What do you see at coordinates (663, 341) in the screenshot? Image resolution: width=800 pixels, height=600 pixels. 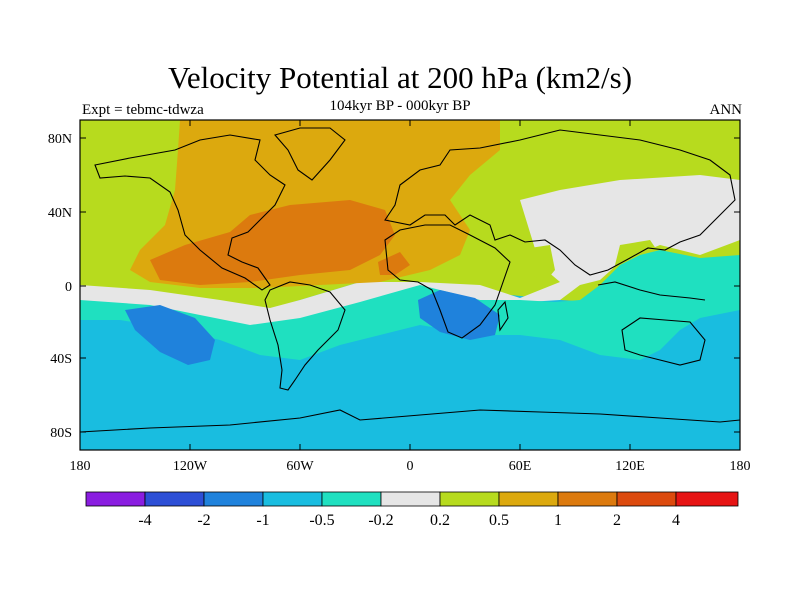 I see `coast-australia` at bounding box center [663, 341].